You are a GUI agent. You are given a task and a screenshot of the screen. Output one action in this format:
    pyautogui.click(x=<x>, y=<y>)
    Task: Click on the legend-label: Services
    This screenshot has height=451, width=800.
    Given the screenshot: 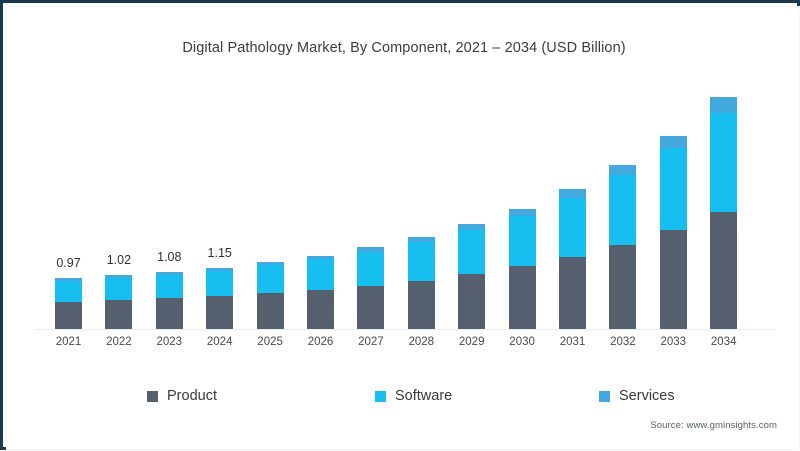 What is the action you would take?
    pyautogui.click(x=647, y=396)
    